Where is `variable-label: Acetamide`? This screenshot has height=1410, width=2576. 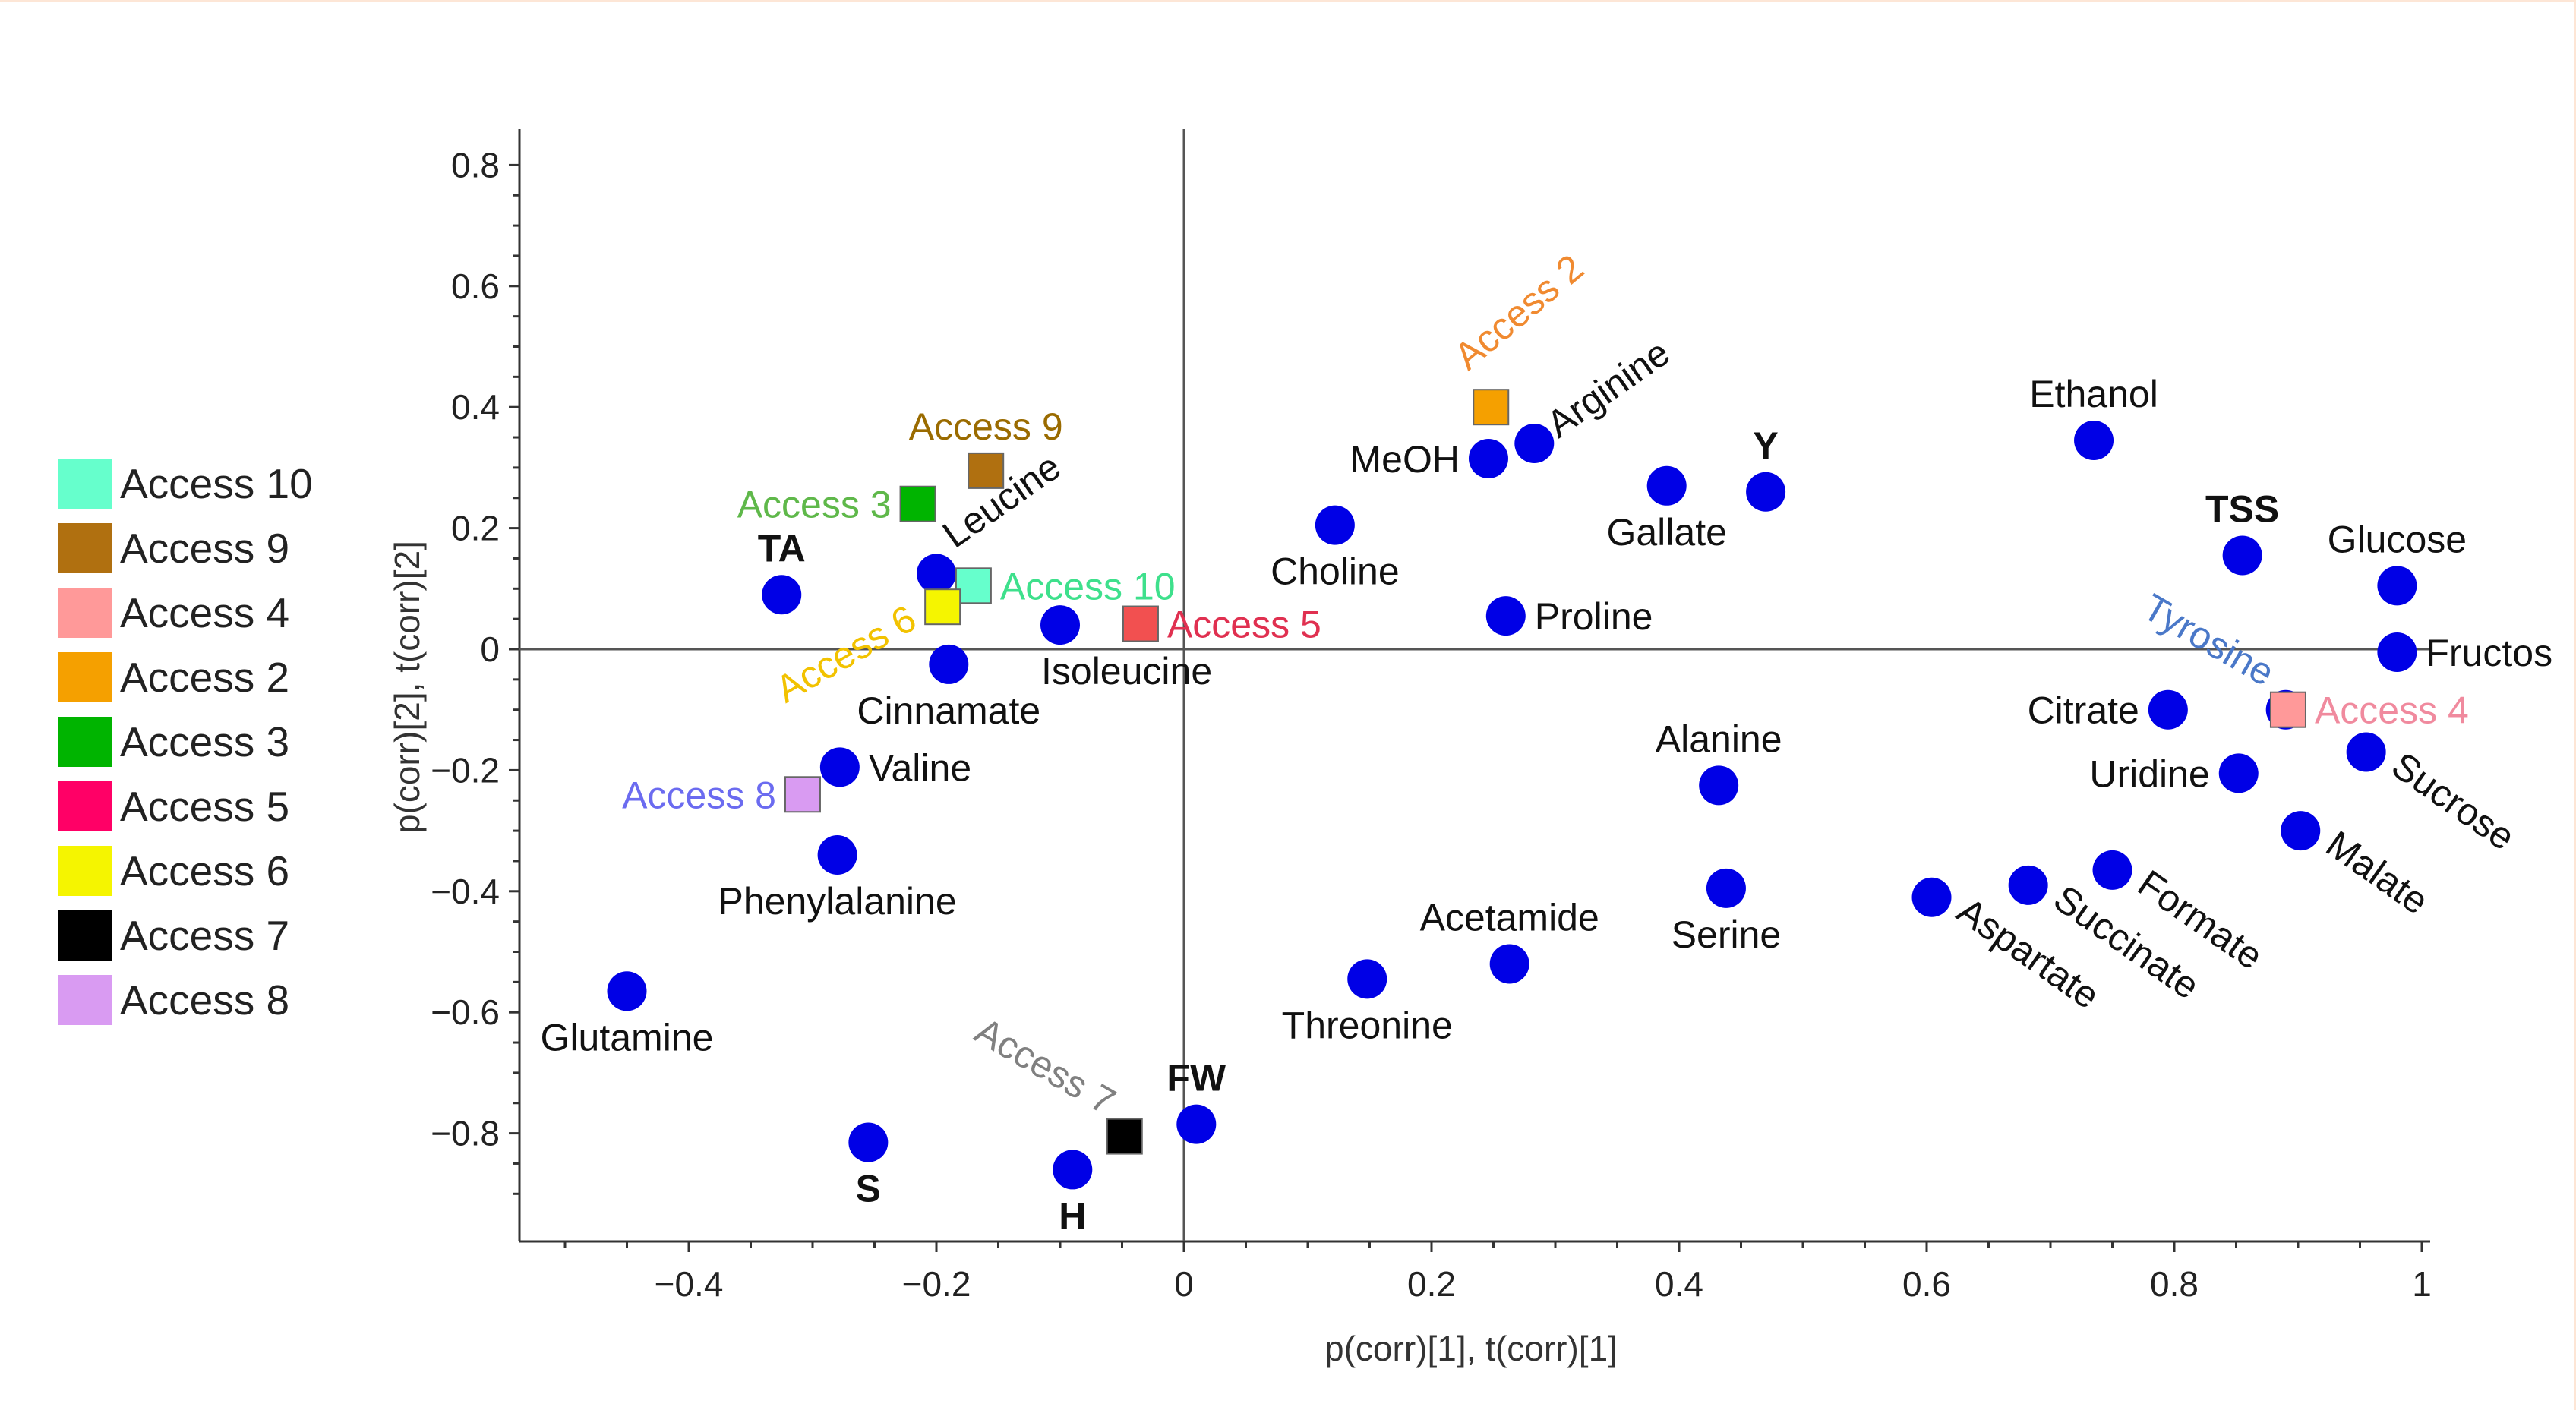 variable-label: Acetamide is located at coordinates (1510, 917).